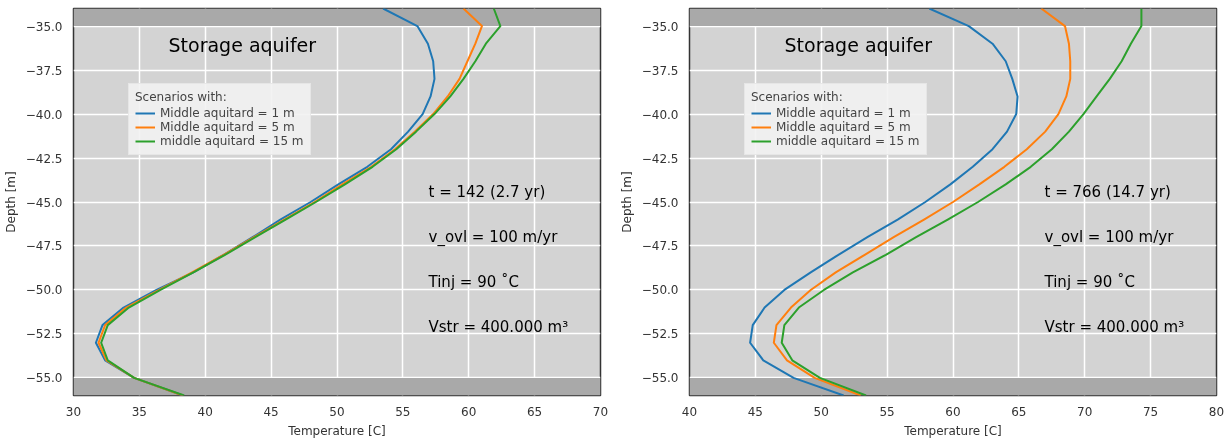 This screenshot has height=443, width=1231. I want to click on x-tick-label: 35, so click(139, 411).